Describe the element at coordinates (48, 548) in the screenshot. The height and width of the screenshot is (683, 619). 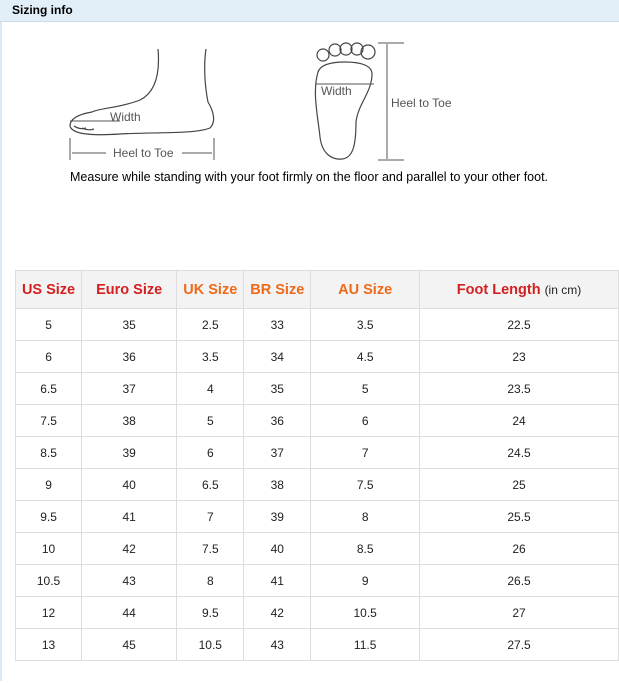
I see `table-cell: 10` at that location.